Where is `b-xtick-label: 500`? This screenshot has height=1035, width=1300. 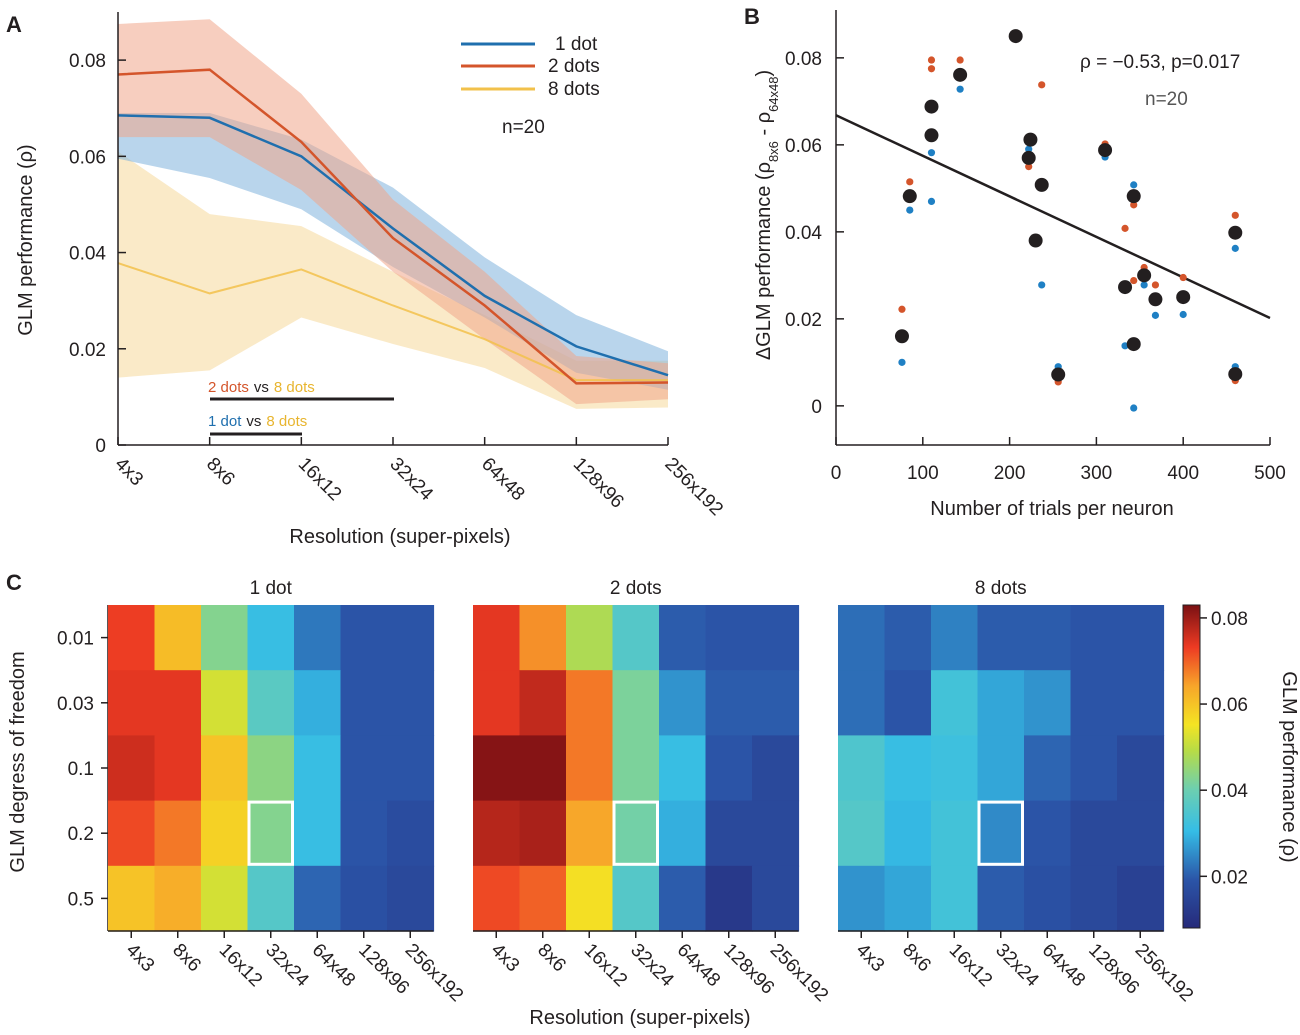 b-xtick-label: 500 is located at coordinates (1270, 473).